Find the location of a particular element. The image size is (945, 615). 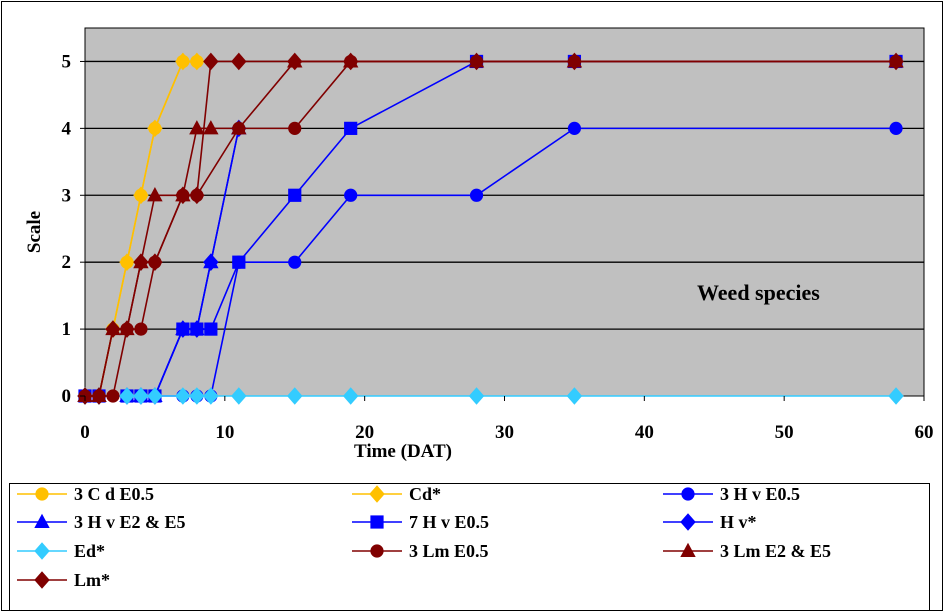

legend-label: Lm* is located at coordinates (92, 580).